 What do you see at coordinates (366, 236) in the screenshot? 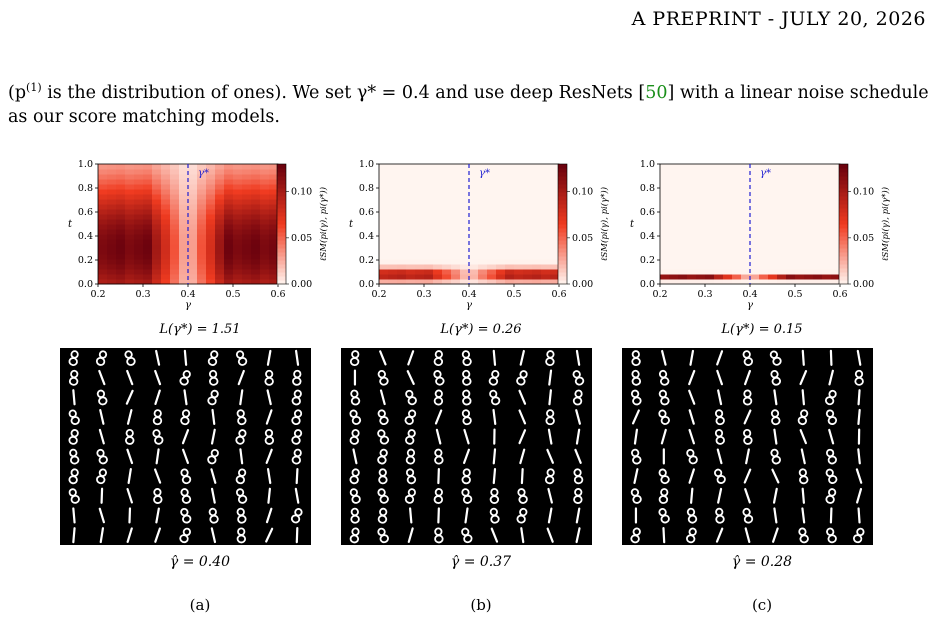
I see `y-tick-label: 0.4` at bounding box center [366, 236].